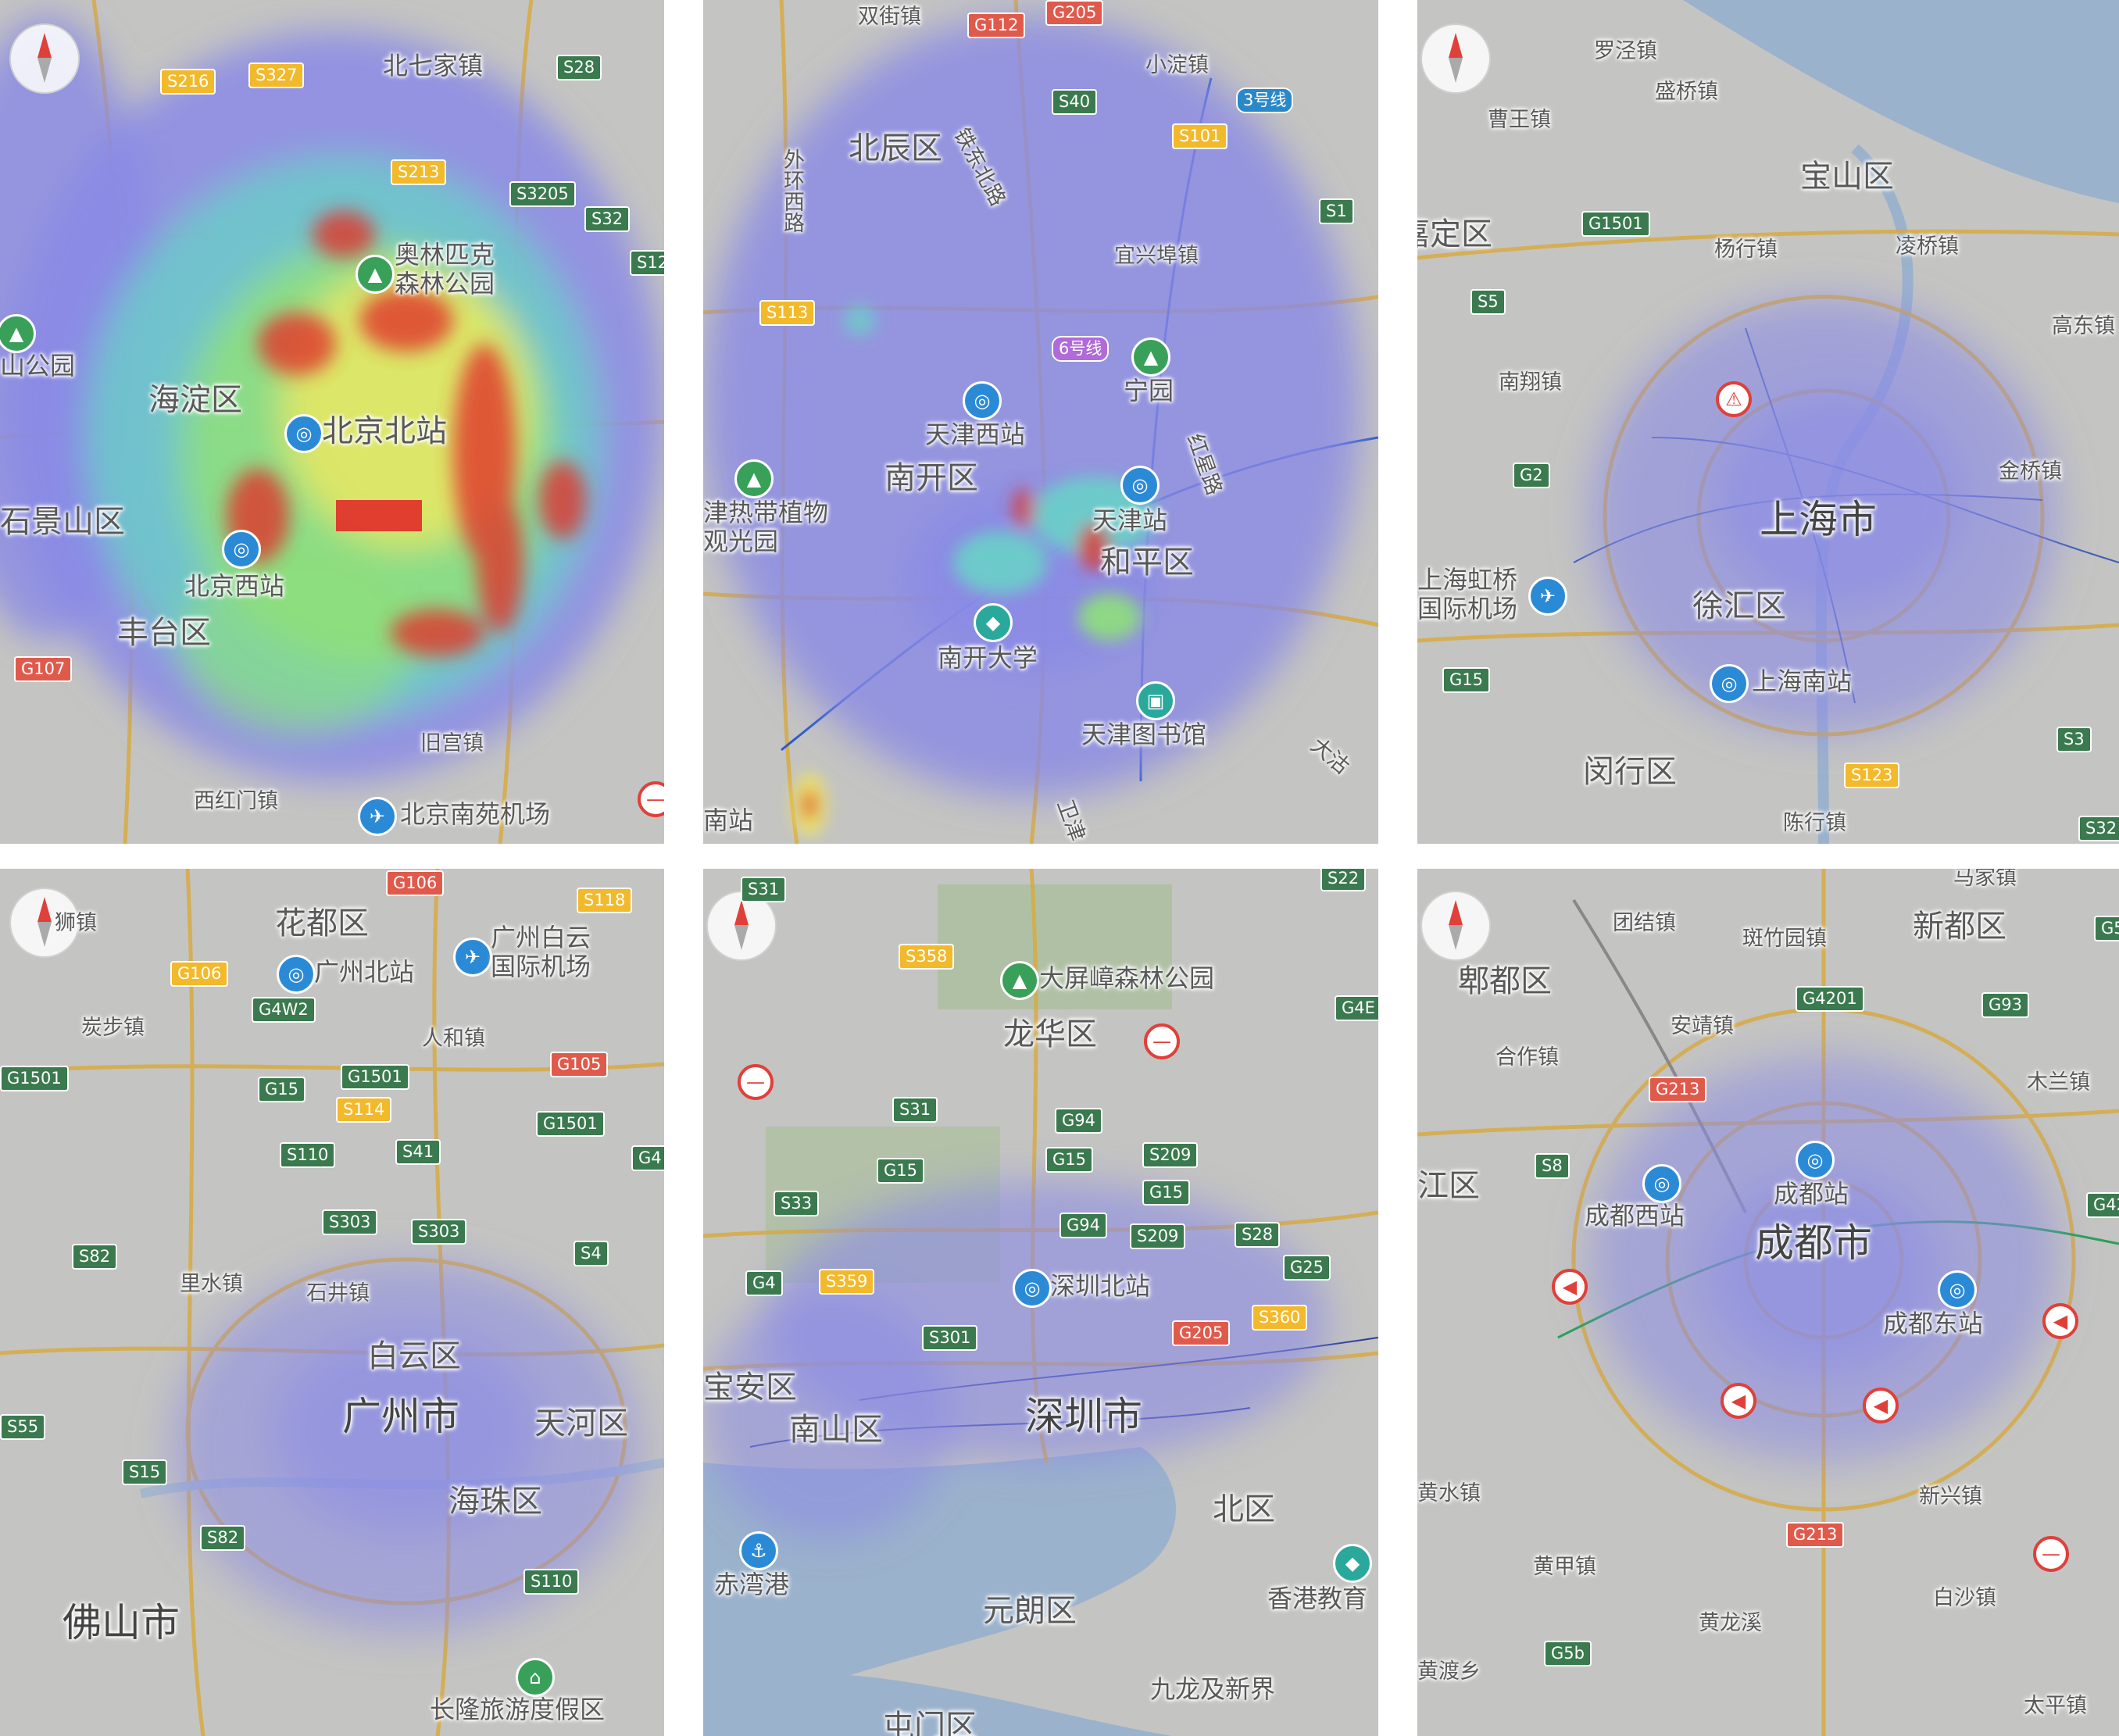 Image resolution: width=2119 pixels, height=1736 pixels. What do you see at coordinates (895, 148) in the screenshot?
I see `district-label: 北辰区` at bounding box center [895, 148].